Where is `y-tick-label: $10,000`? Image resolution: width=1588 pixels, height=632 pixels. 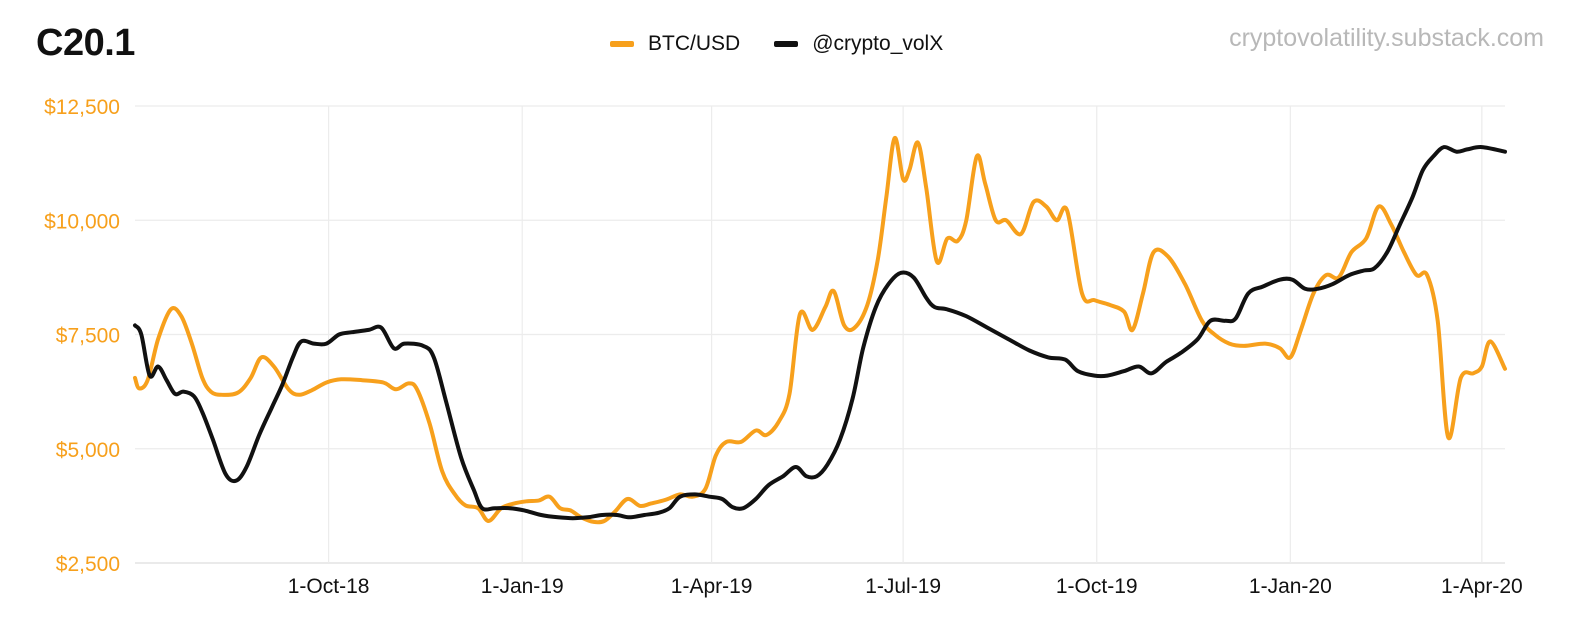 y-tick-label: $10,000 is located at coordinates (82, 221).